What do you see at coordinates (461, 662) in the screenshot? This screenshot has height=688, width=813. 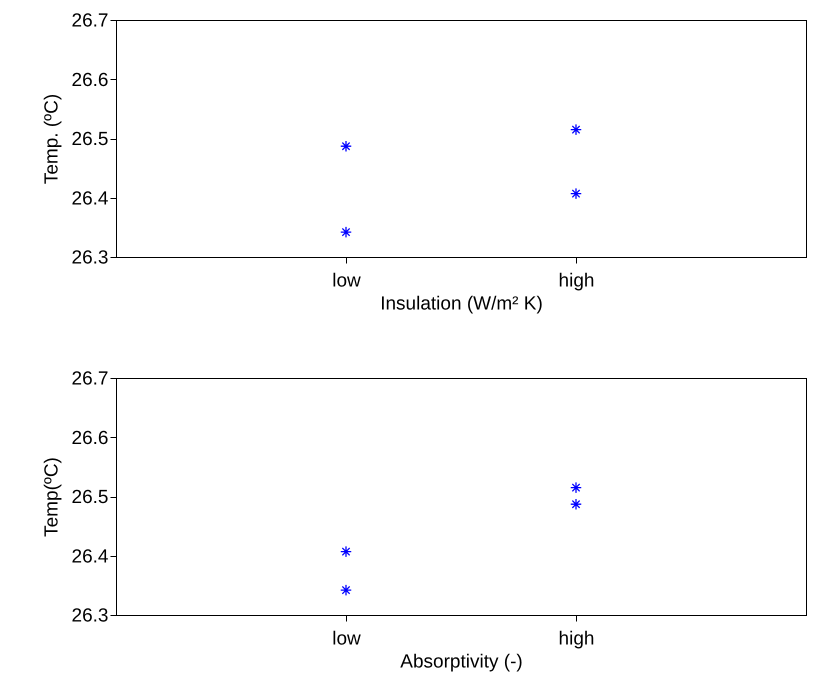 I see `x-axis-title: Absorptivity (-)` at bounding box center [461, 662].